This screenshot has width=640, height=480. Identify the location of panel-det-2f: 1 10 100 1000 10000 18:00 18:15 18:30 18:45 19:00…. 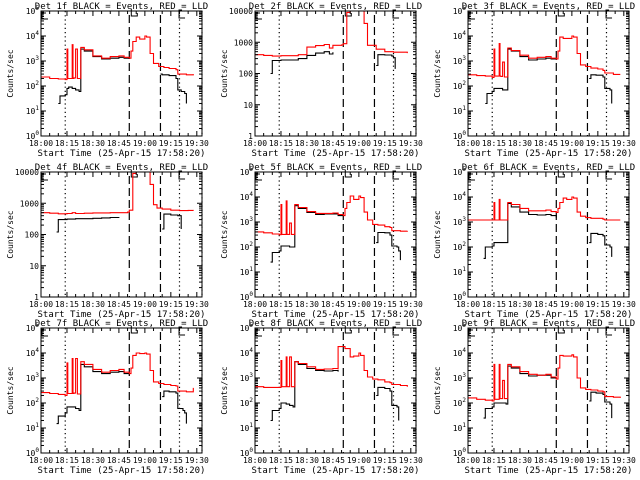
(321, 80).